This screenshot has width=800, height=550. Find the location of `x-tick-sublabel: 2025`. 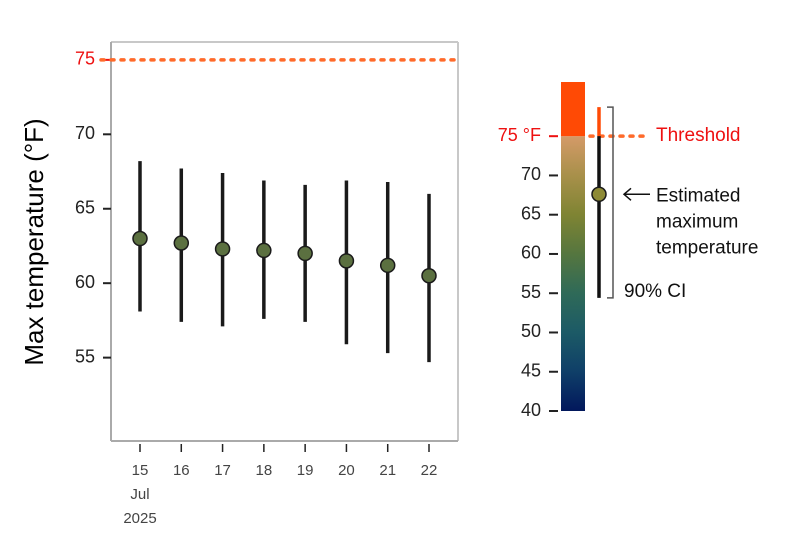

x-tick-sublabel: 2025 is located at coordinates (139, 518).